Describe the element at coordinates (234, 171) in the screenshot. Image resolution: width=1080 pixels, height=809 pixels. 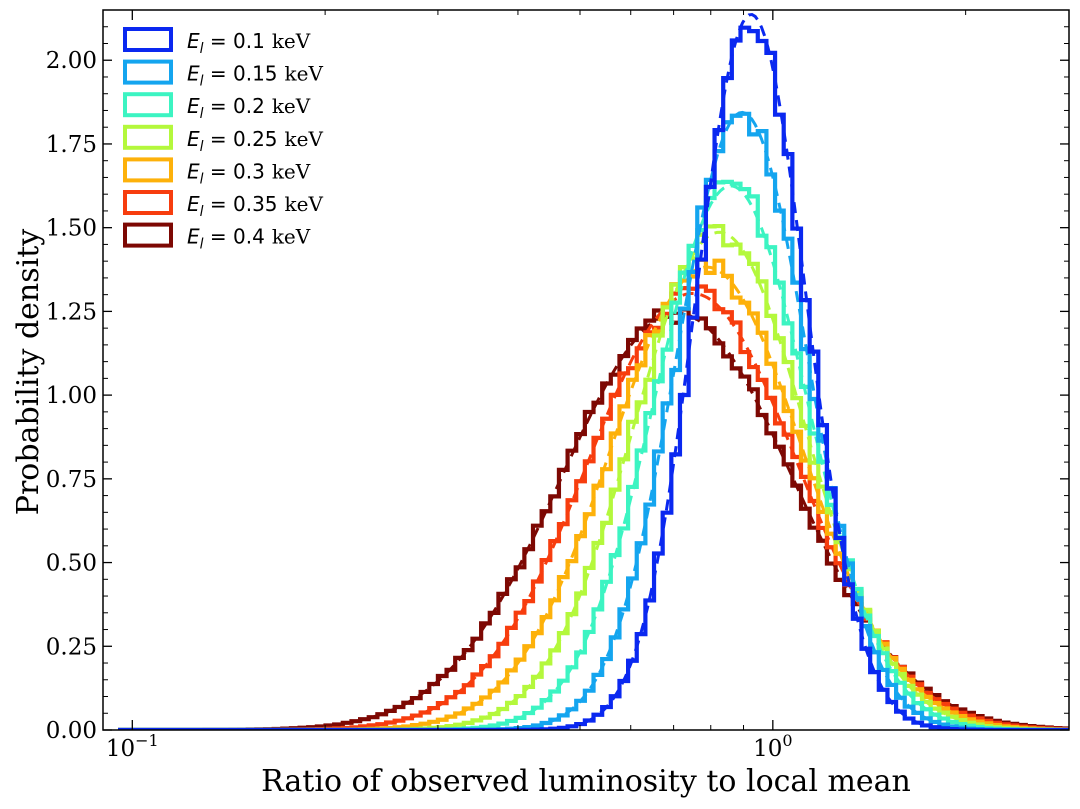
I see `legend-value: = 0.3` at that location.